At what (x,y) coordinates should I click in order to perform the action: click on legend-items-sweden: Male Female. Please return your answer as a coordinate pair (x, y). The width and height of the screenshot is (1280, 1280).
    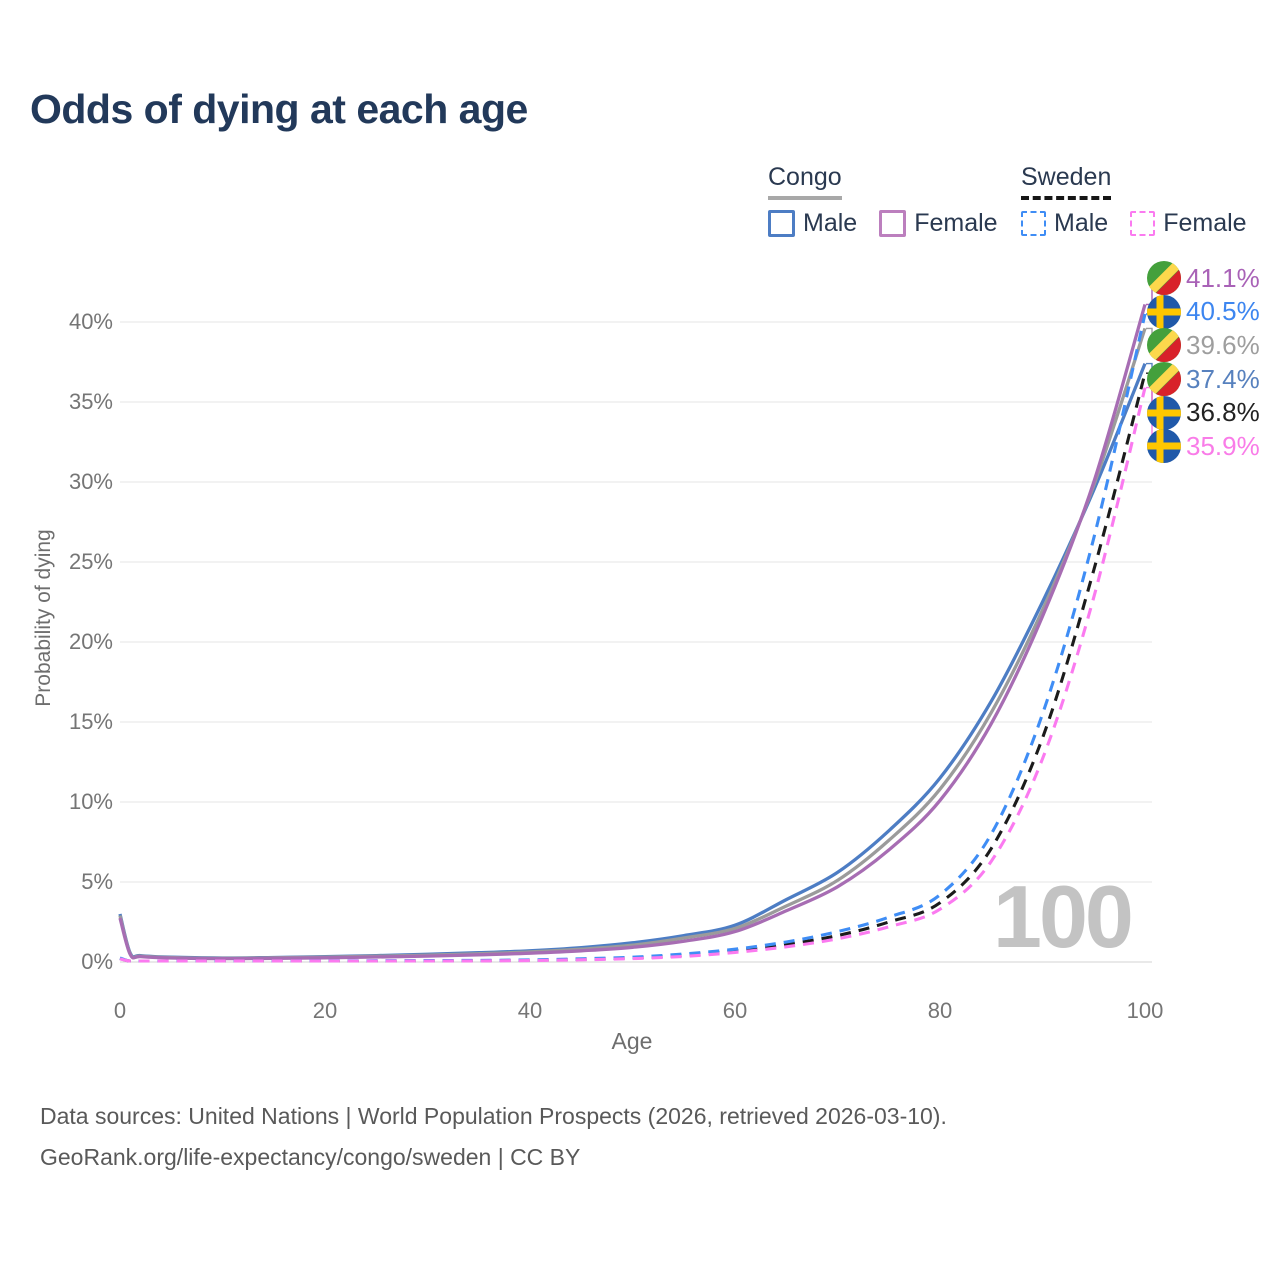
    Looking at the image, I should click on (1134, 223).